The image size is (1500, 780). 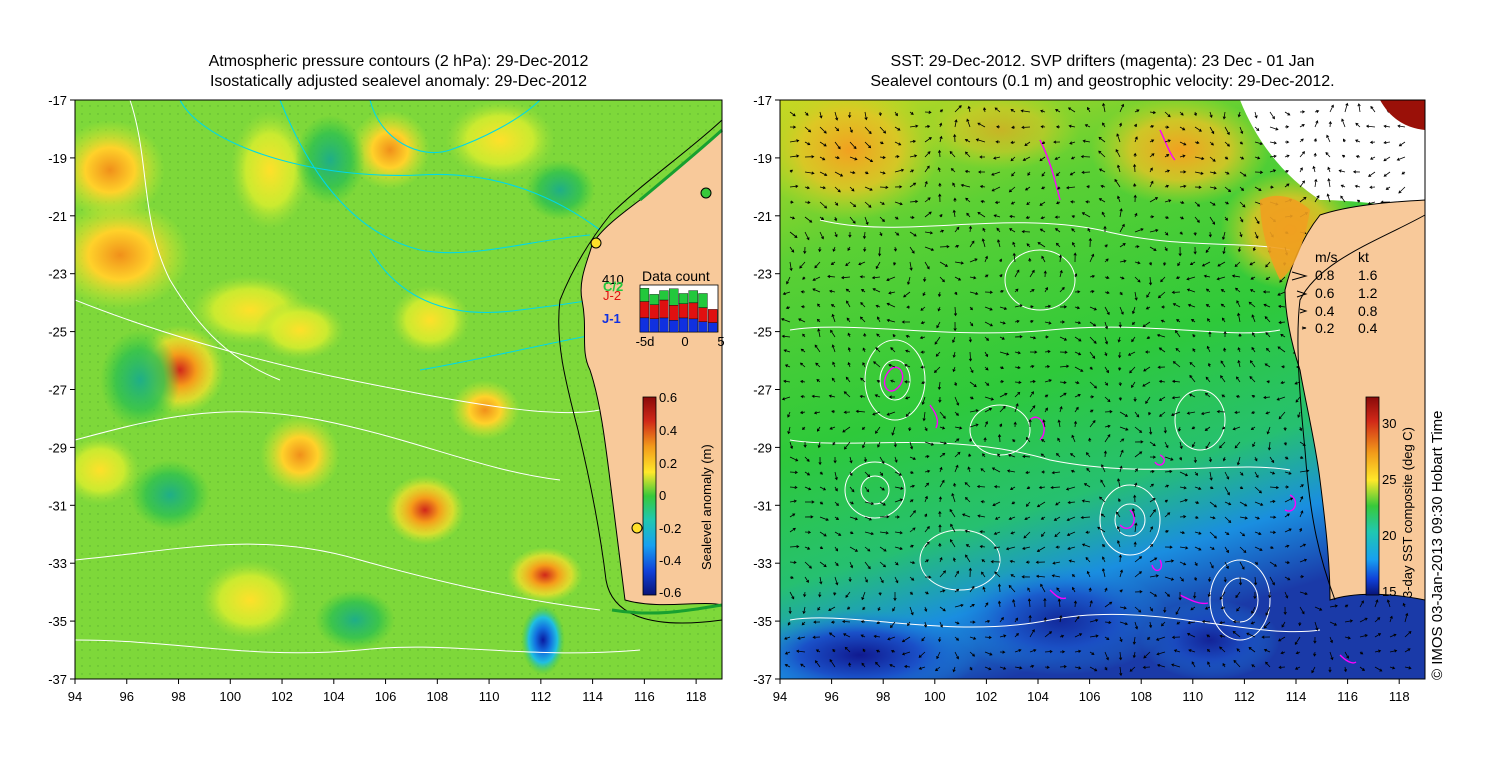 I want to click on y-tick-label: -23, so click(x=762, y=274).